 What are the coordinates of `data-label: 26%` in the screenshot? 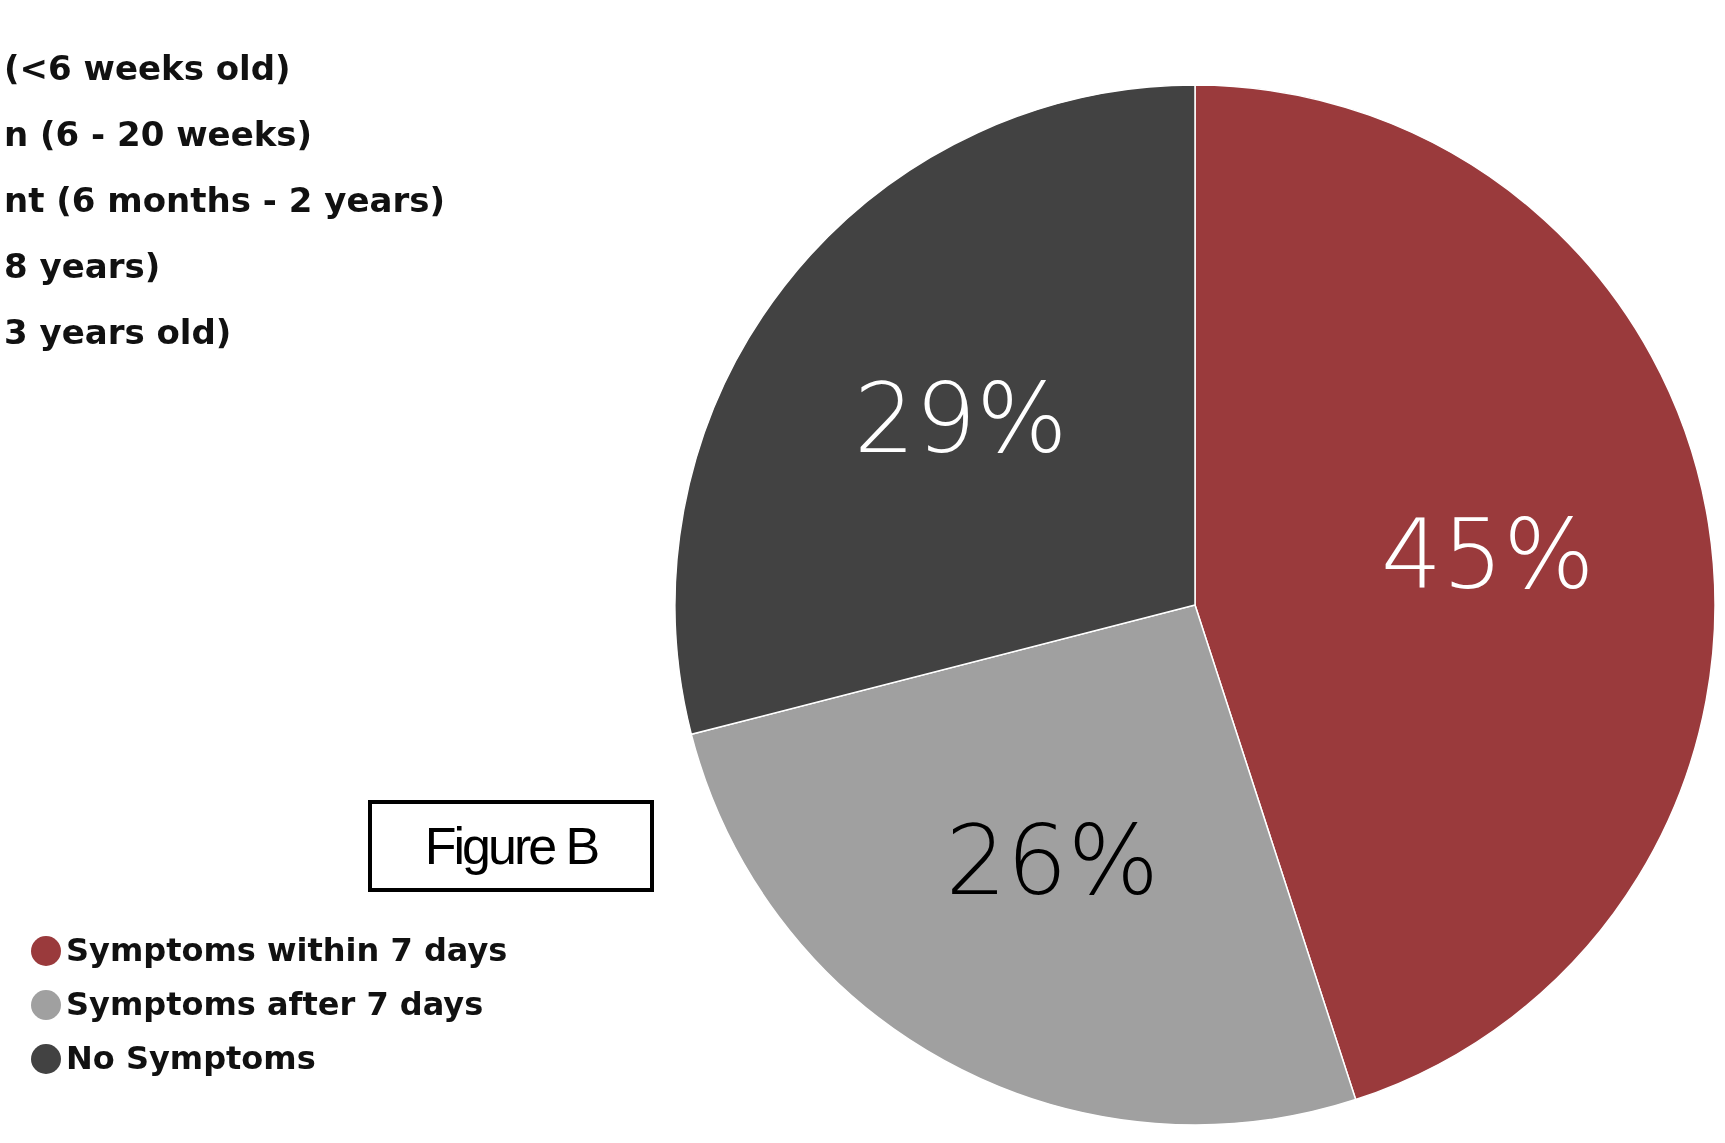 It's located at (1052, 860).